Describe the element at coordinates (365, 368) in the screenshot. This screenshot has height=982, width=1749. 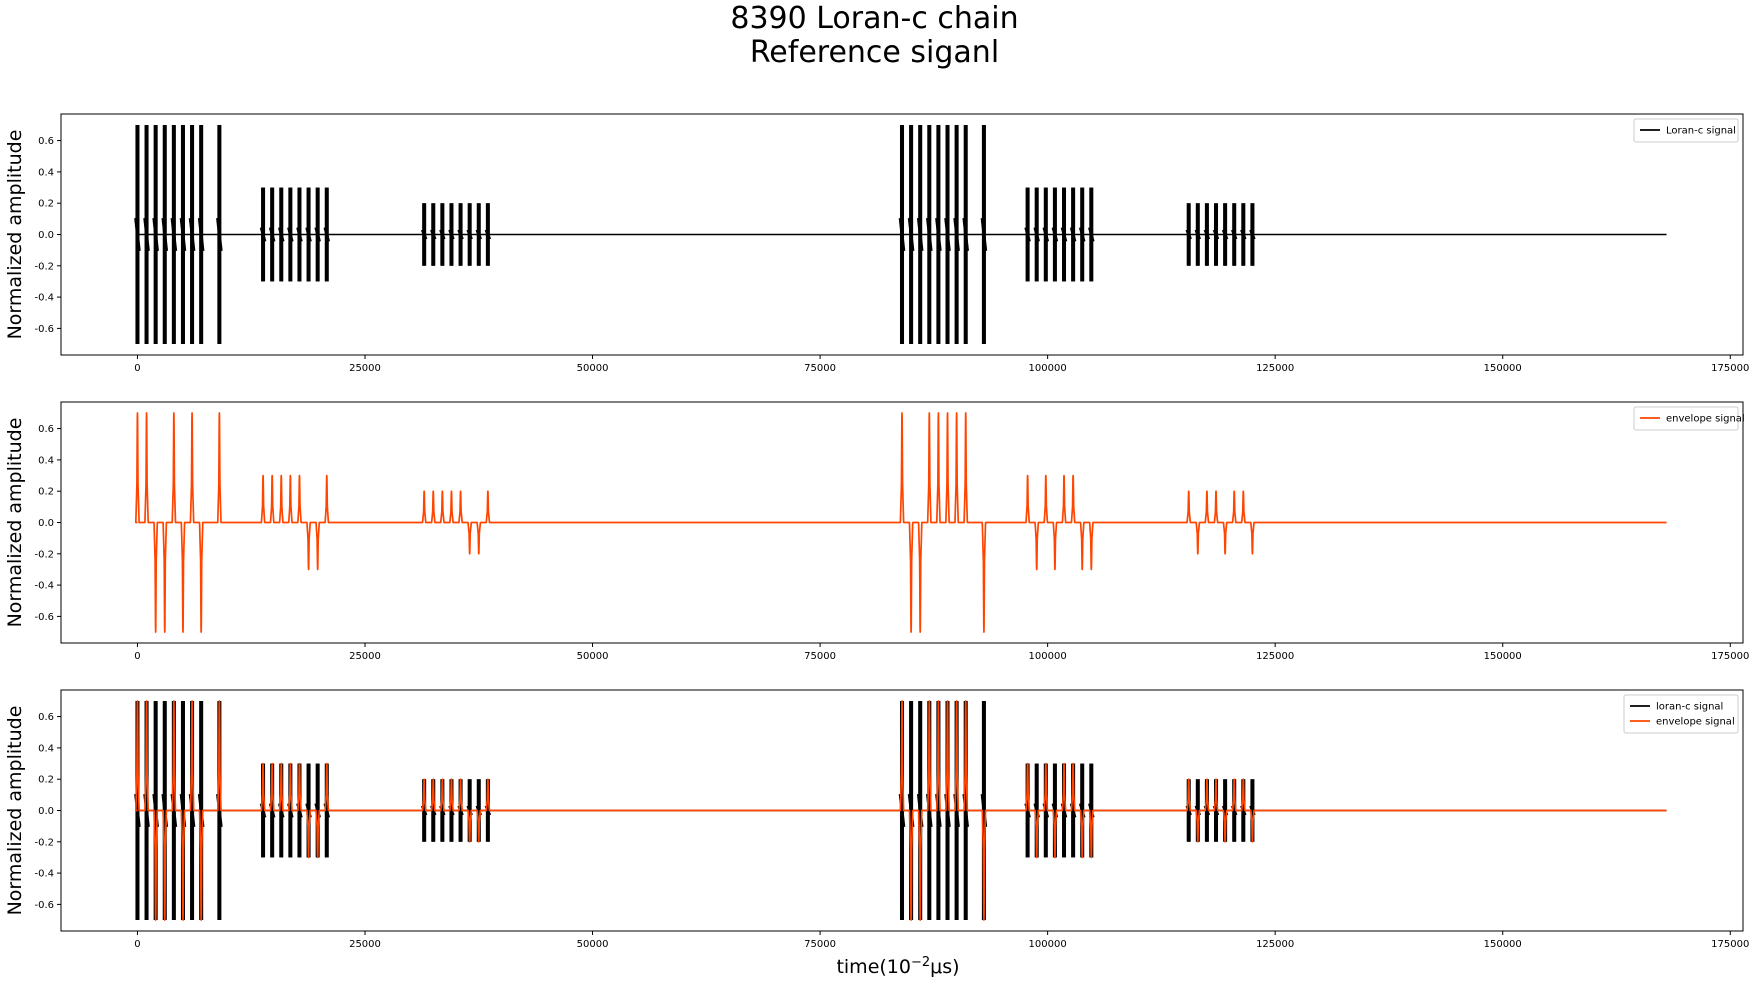
I see `x-tick-label: 25000` at that location.